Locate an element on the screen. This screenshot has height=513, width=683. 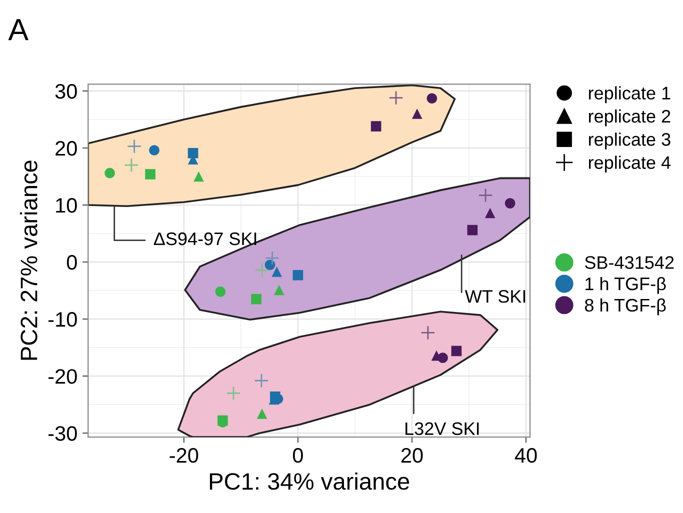
y-axis-title: PC2: 27% variance is located at coordinates (29, 260).